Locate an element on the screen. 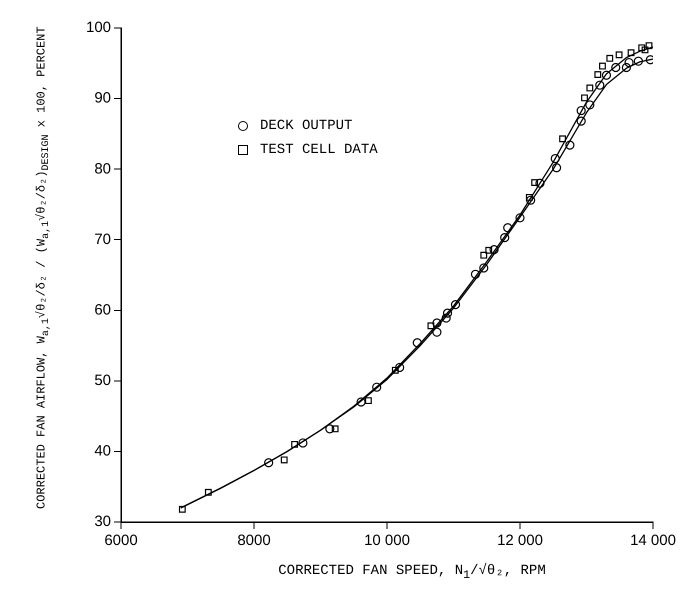 The width and height of the screenshot is (694, 606). y-tick-label: 100 is located at coordinates (99, 27).